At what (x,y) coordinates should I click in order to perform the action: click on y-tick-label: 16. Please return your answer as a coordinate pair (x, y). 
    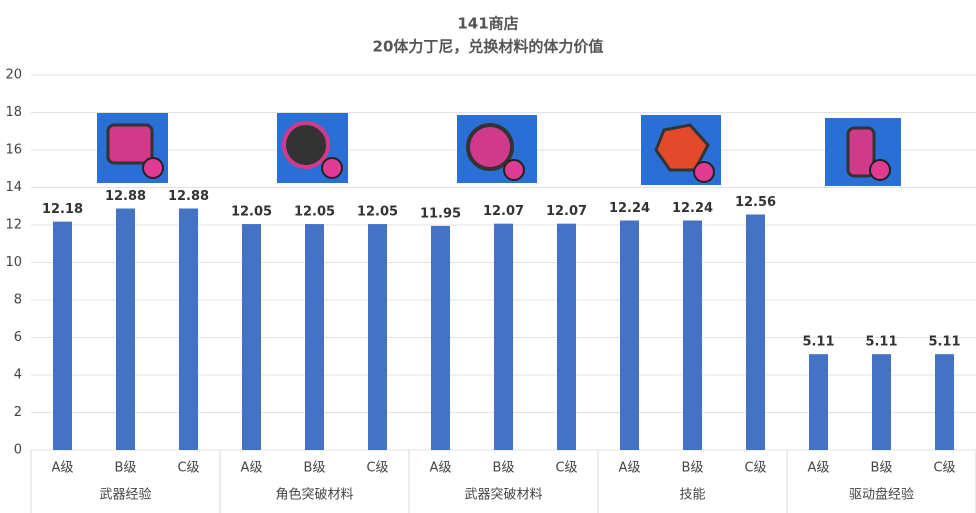
    Looking at the image, I should click on (13, 150).